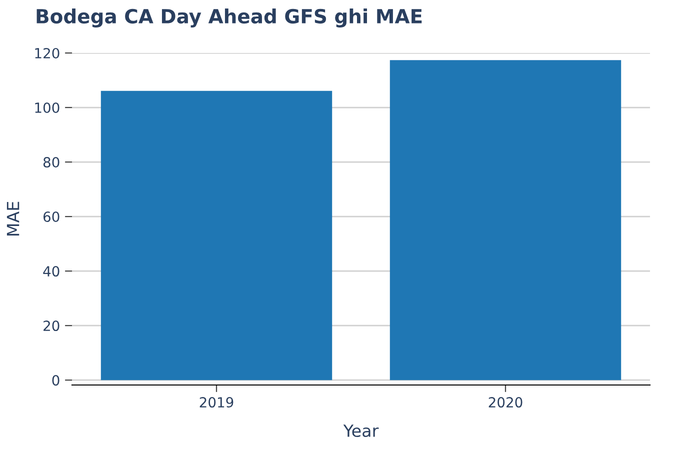  What do you see at coordinates (52, 326) in the screenshot?
I see `y-tick-label: 20` at bounding box center [52, 326].